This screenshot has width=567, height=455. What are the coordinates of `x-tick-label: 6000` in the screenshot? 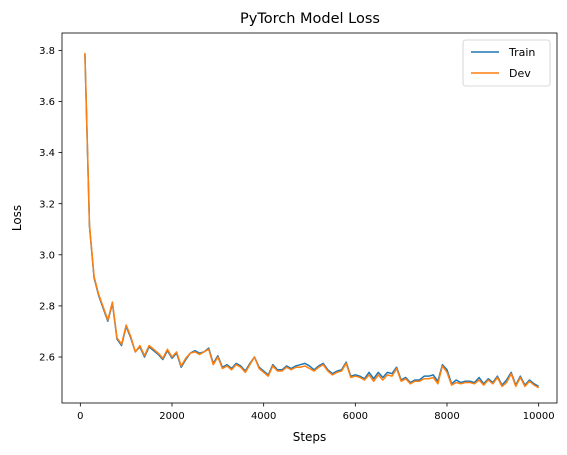 It's located at (355, 416).